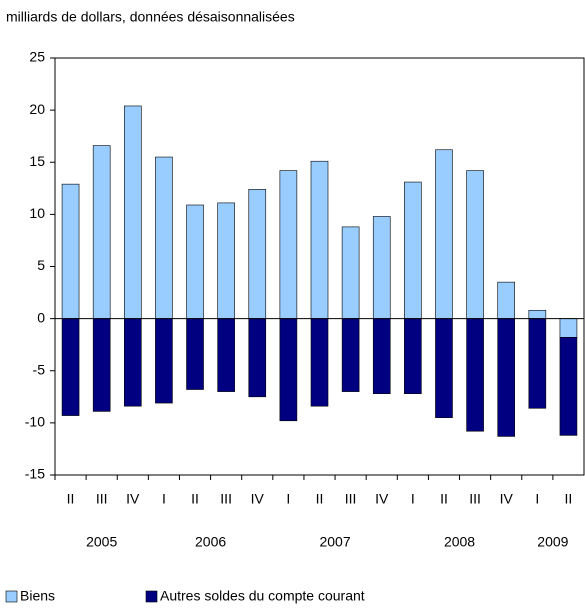  Describe the element at coordinates (35, 422) in the screenshot. I see `y-tick-label: -10` at that location.